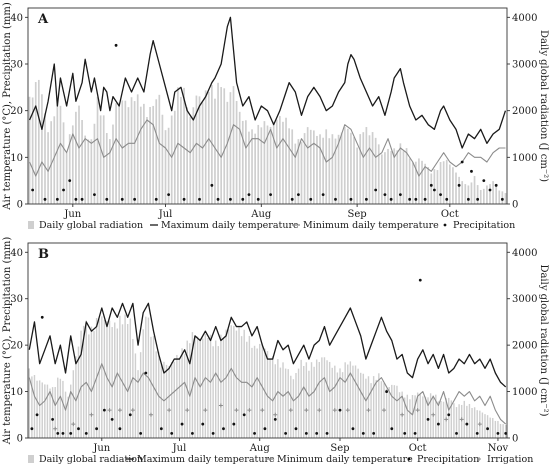 The image size is (550, 474). I want to click on x-tick-label: Nov, so click(498, 448).